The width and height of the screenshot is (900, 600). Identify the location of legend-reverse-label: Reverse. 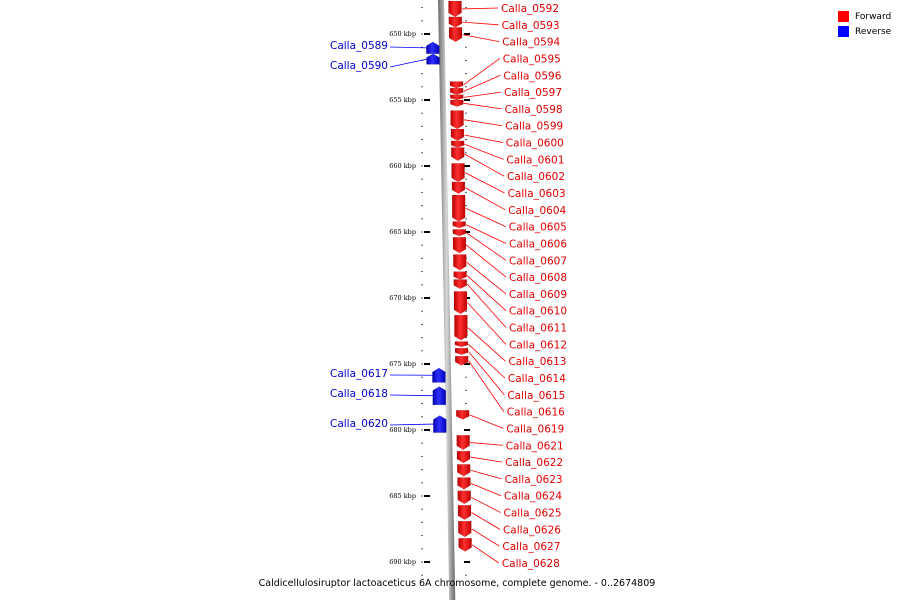
(873, 31).